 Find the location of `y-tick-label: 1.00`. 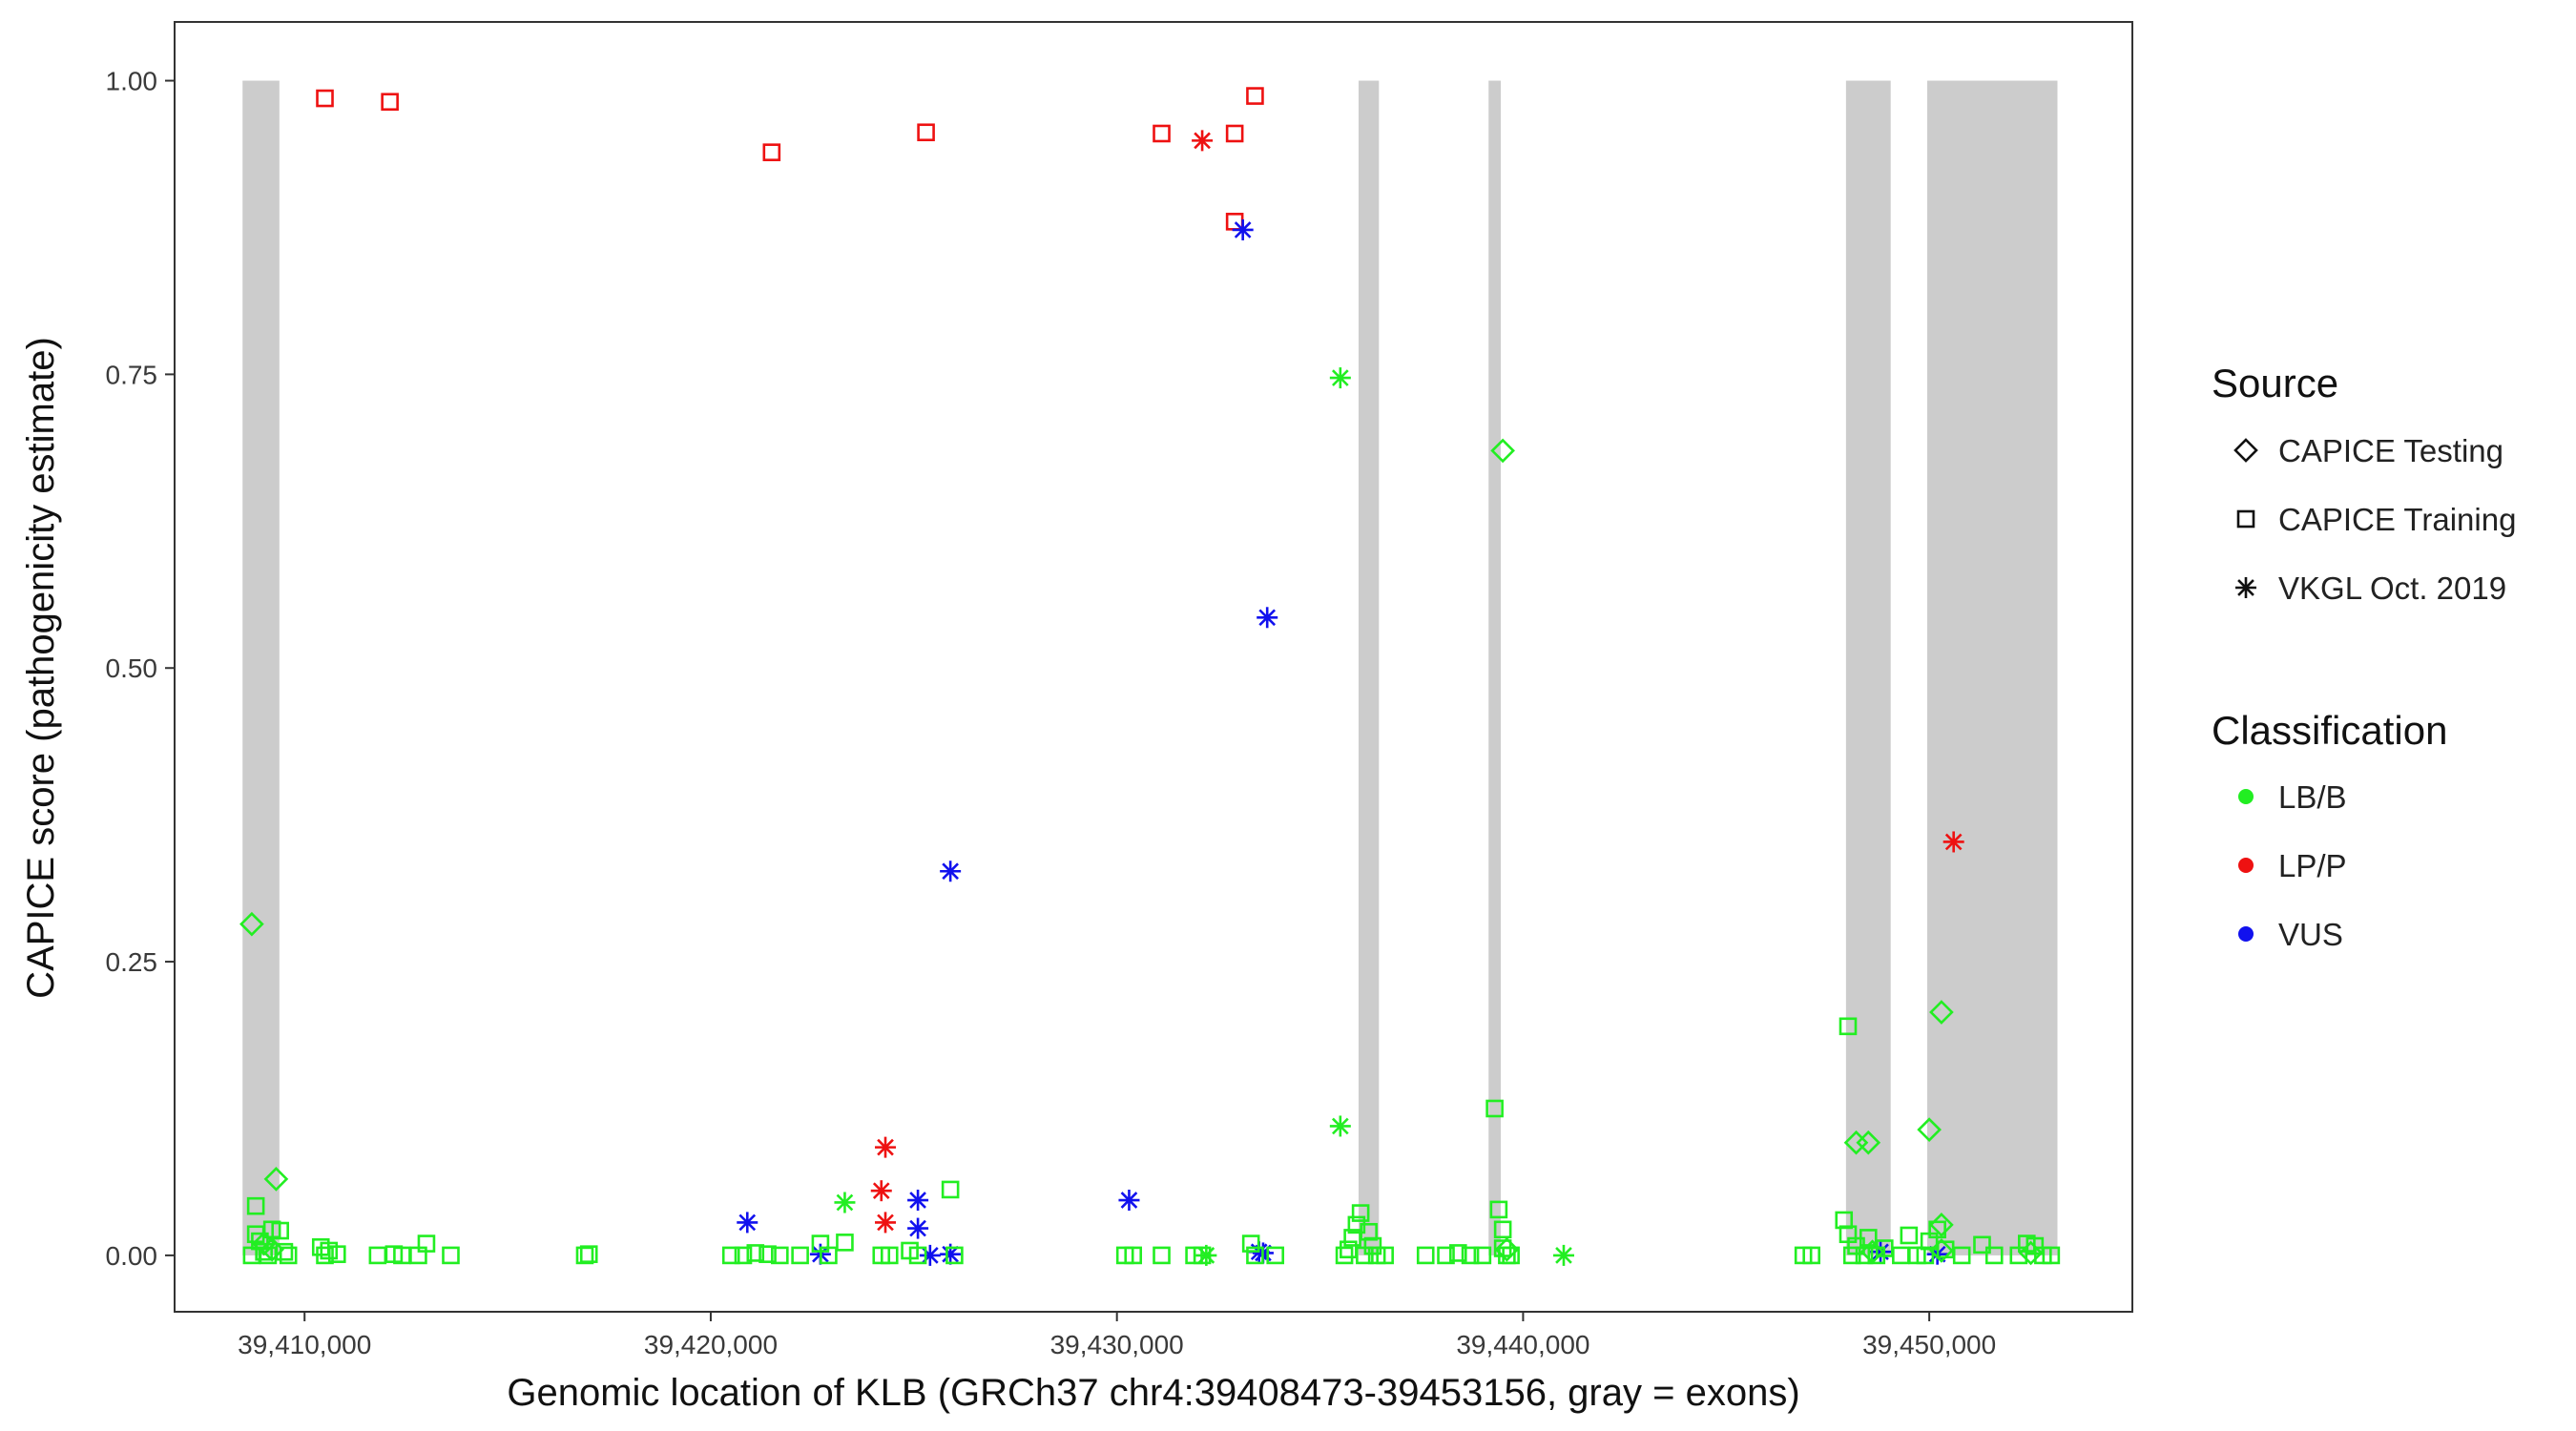

y-tick-label: 1.00 is located at coordinates (132, 81).